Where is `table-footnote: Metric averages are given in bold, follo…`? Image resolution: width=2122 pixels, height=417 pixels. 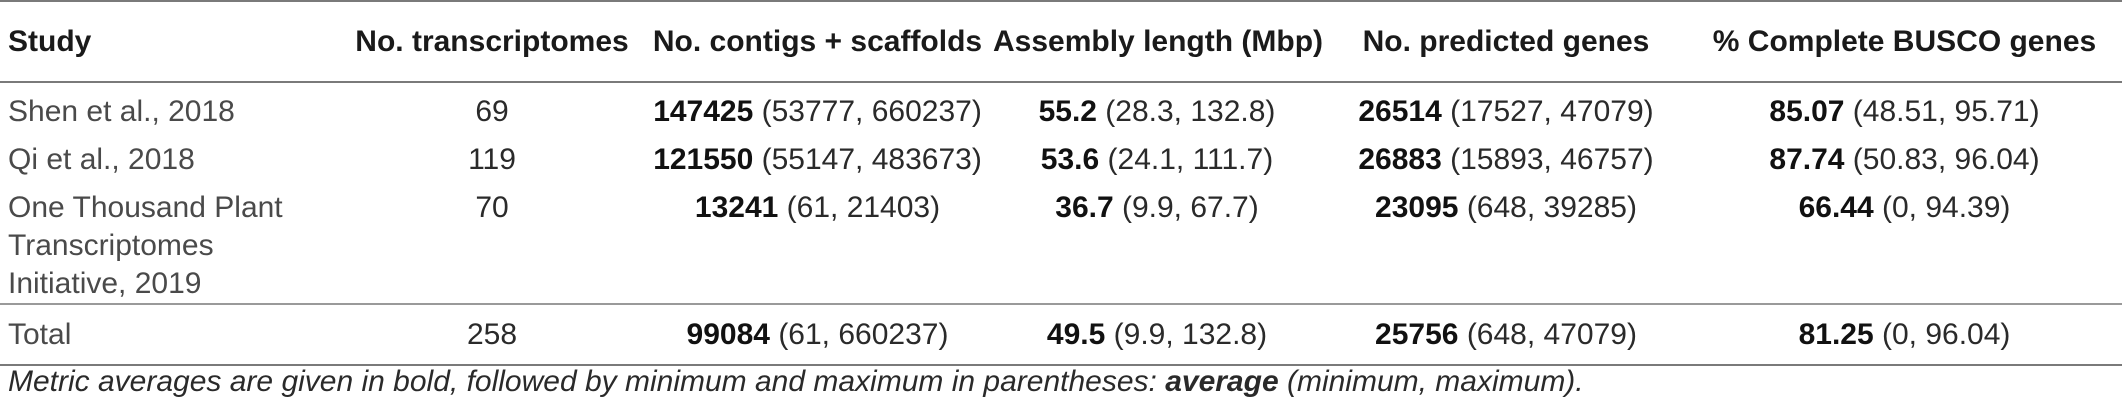 table-footnote: Metric averages are given in bold, follo… is located at coordinates (796, 382).